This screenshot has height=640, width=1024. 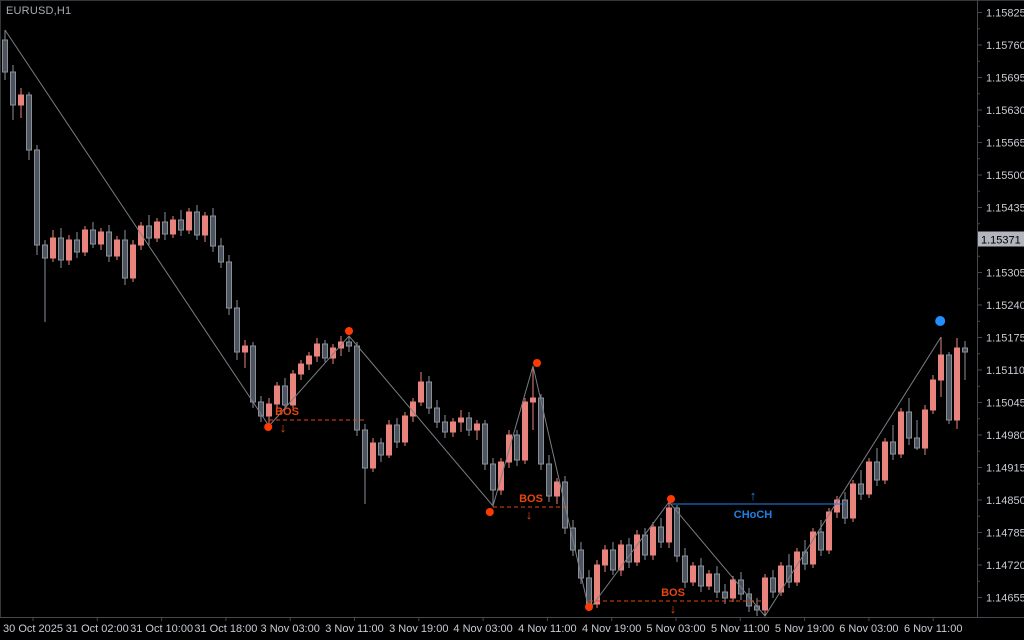 What do you see at coordinates (940, 321) in the screenshot?
I see `latest-swing-dot` at bounding box center [940, 321].